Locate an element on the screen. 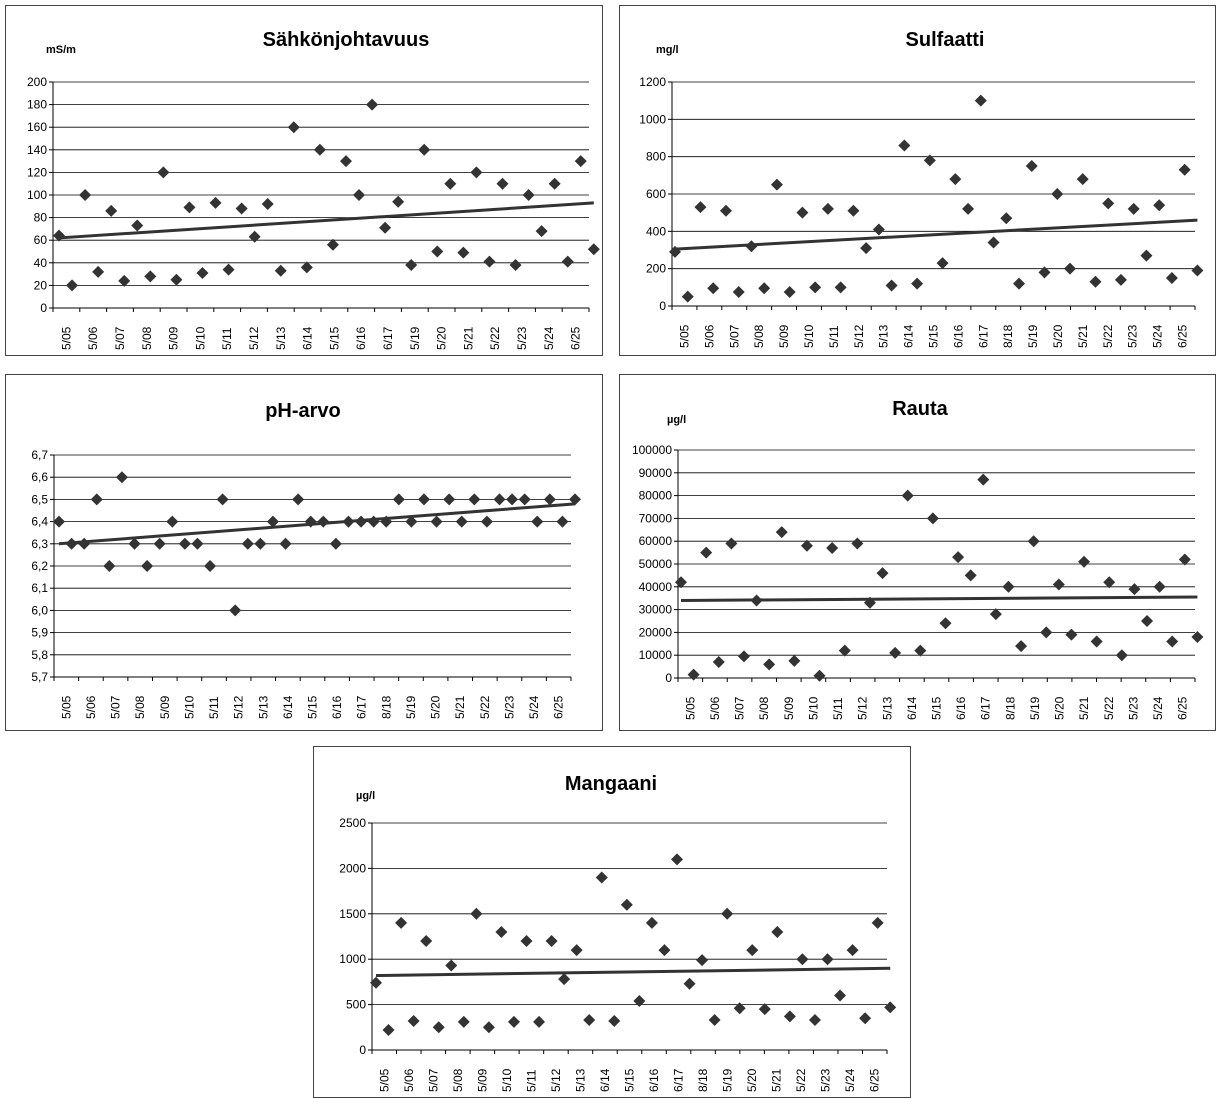 The image size is (1222, 1099). x-tick-label: 6/16 is located at coordinates (961, 708).